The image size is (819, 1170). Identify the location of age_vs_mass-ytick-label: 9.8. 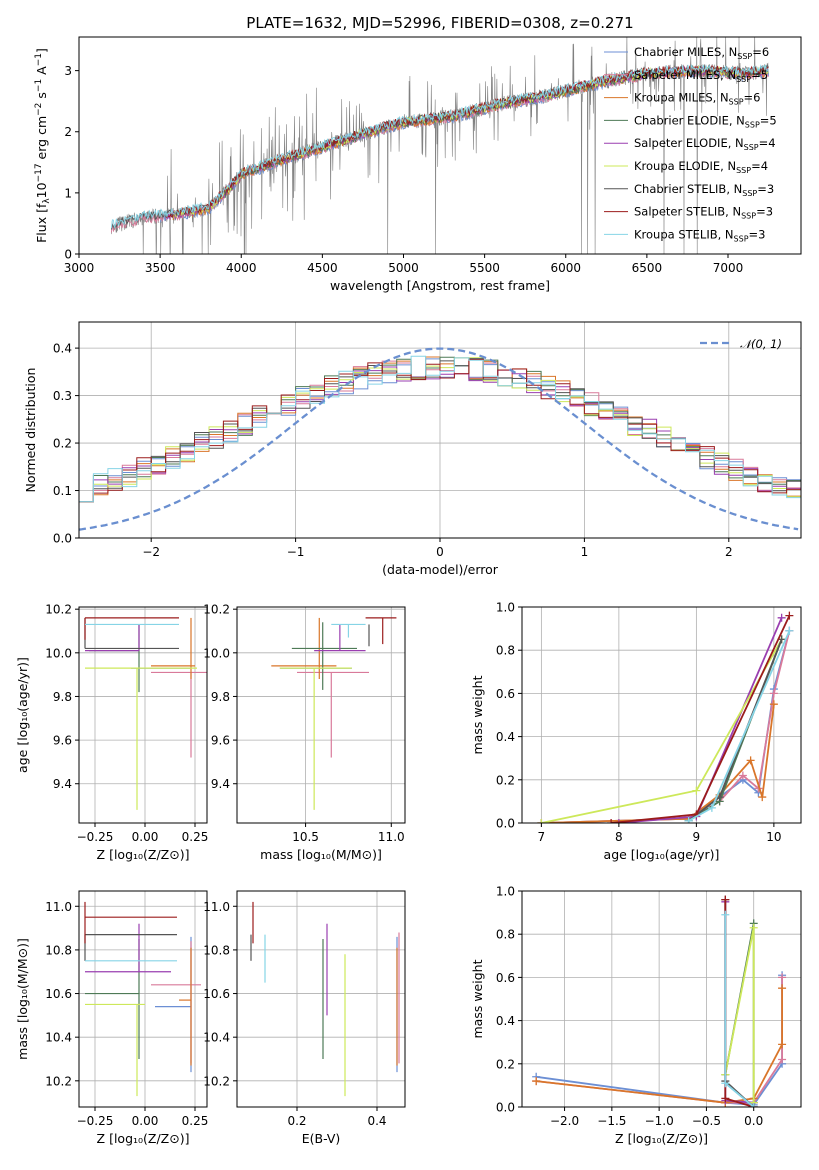
(220, 697).